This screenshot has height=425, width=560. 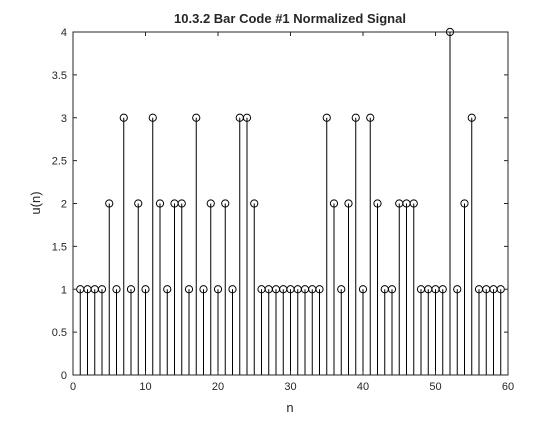 What do you see at coordinates (508, 387) in the screenshot?
I see `x-tick-label: 60` at bounding box center [508, 387].